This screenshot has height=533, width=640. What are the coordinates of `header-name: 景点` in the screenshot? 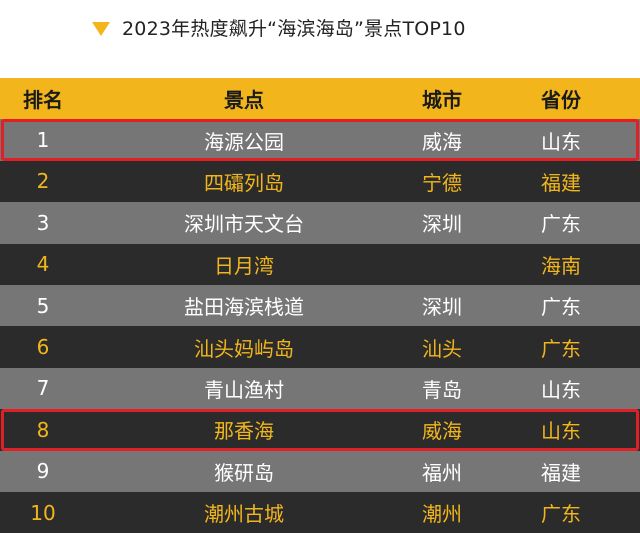 It's located at (244, 100).